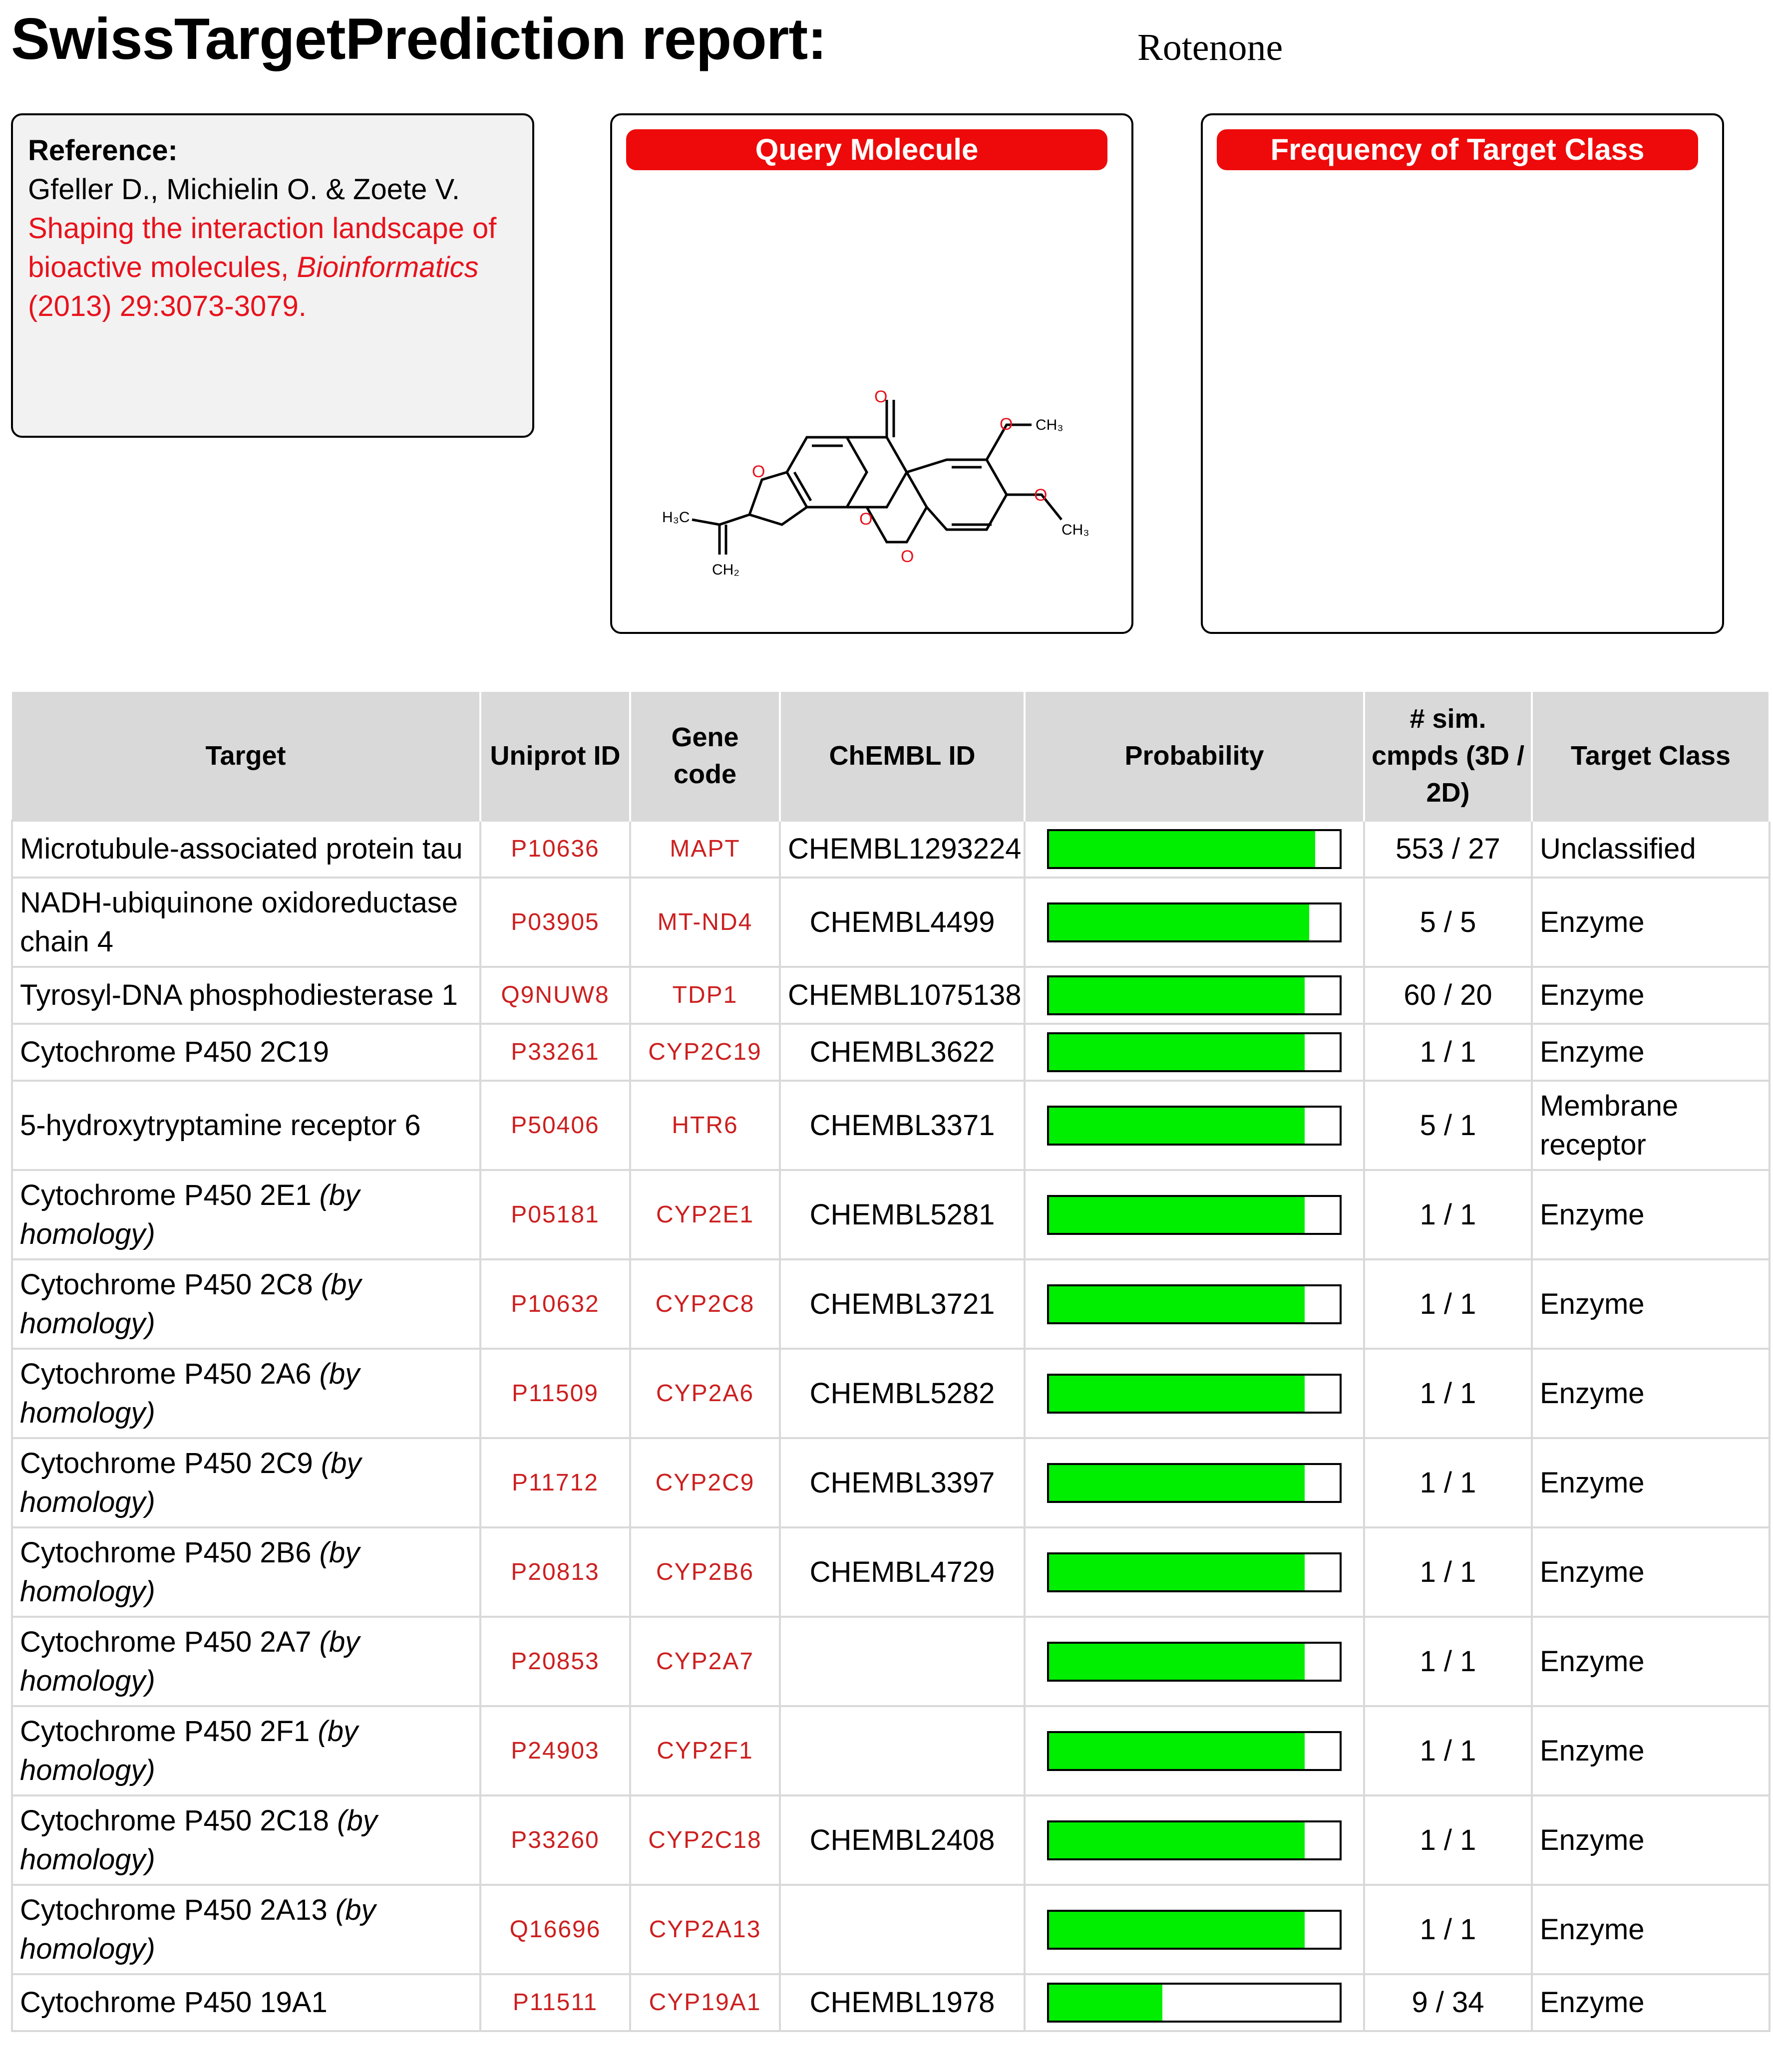 The height and width of the screenshot is (2072, 1773). I want to click on report-title: SwissTargetPrediction report:, so click(419, 39).